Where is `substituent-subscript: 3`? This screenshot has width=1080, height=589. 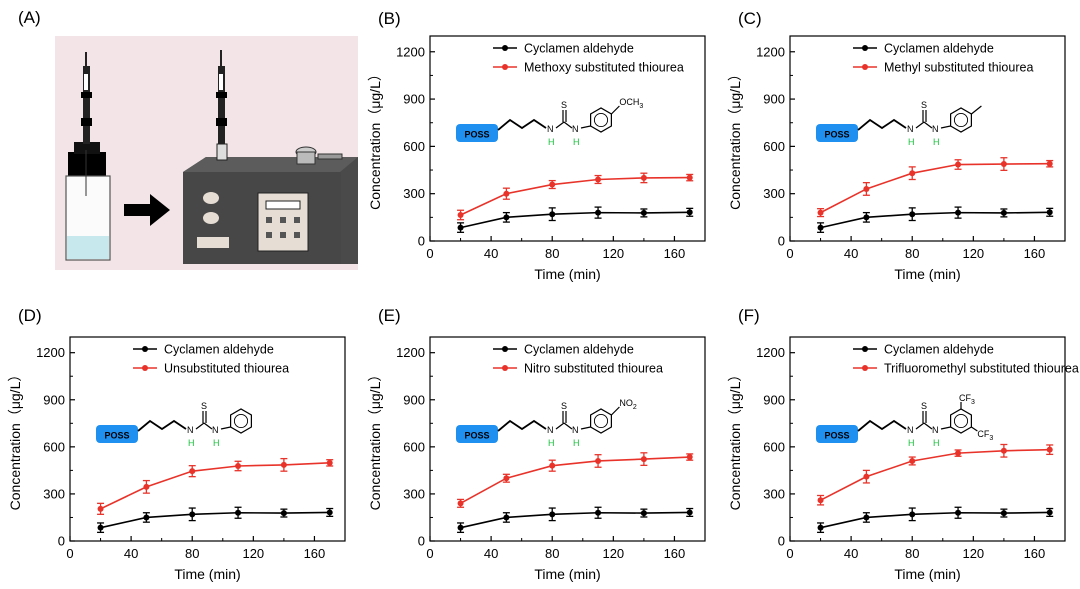
substituent-subscript: 3 is located at coordinates (973, 402).